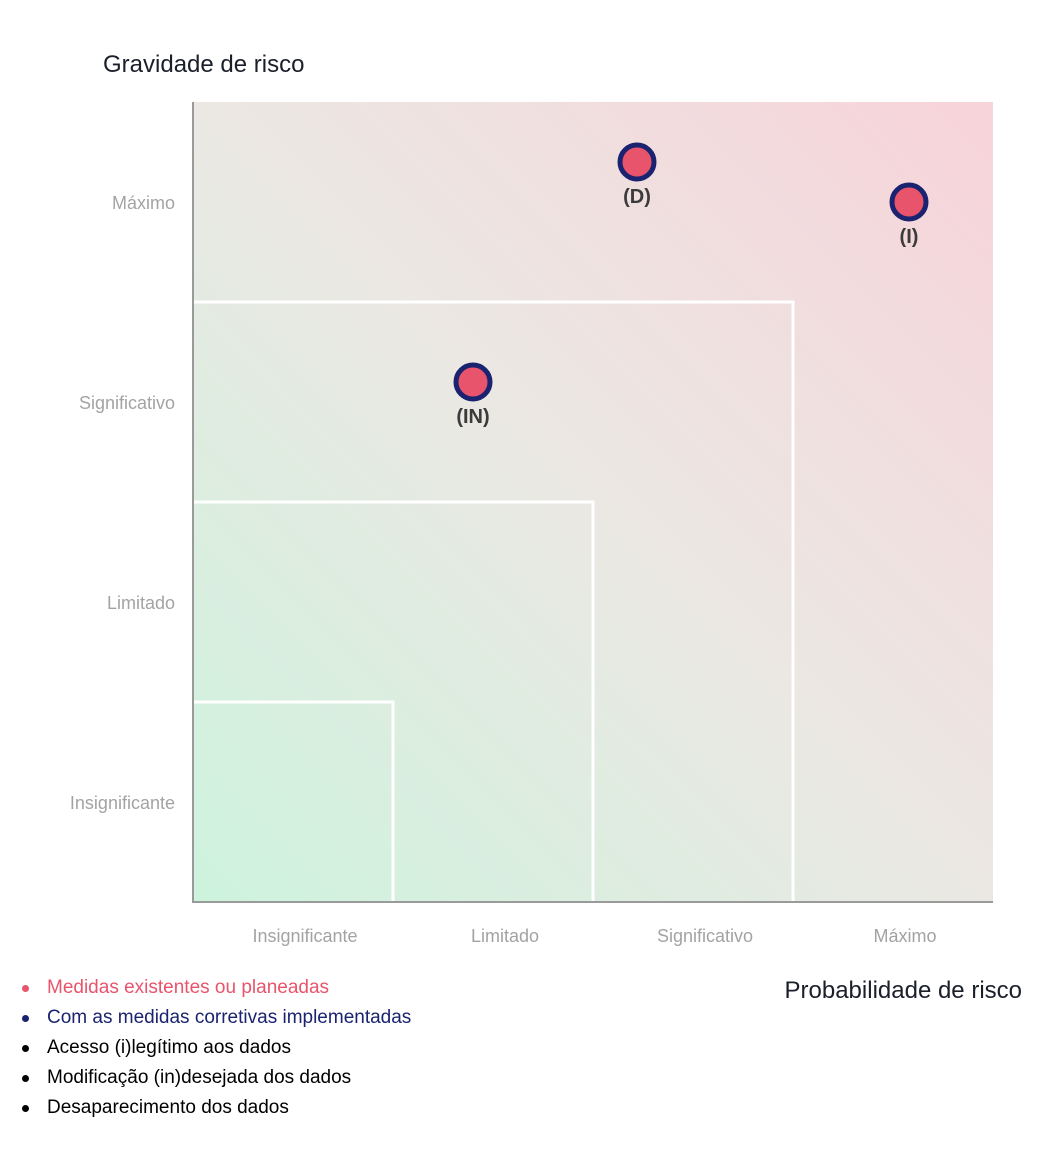 This screenshot has height=1152, width=1056. What do you see at coordinates (705, 936) in the screenshot?
I see `x-tick-label: Significativo` at bounding box center [705, 936].